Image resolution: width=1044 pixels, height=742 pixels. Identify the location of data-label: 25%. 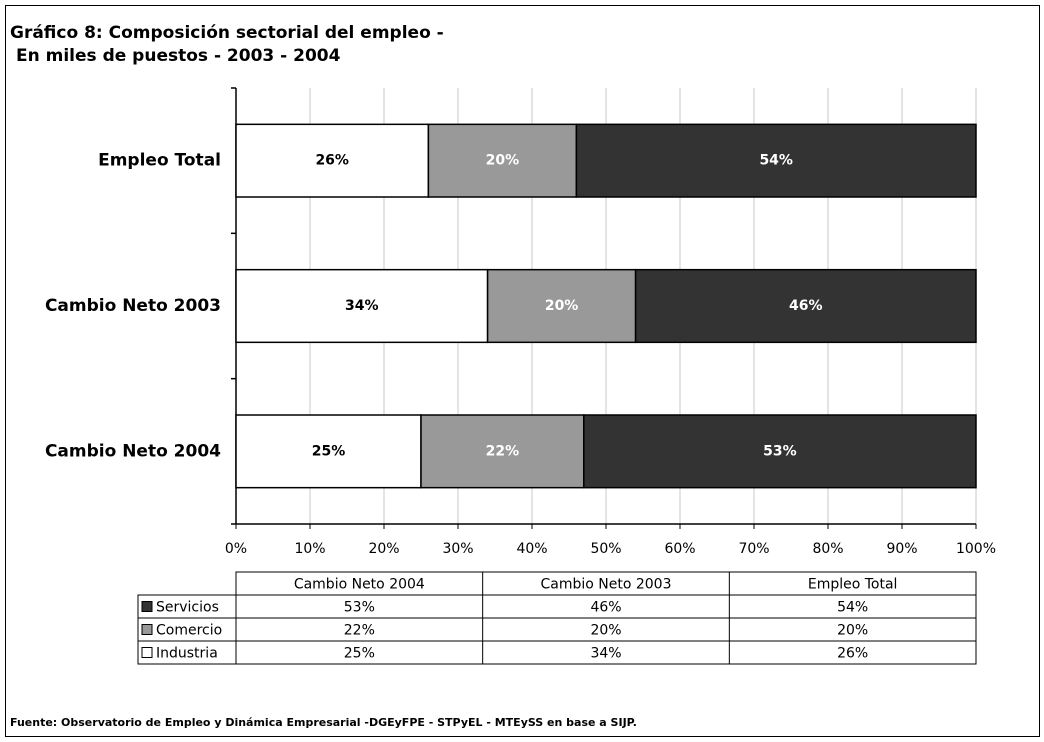
(329, 451).